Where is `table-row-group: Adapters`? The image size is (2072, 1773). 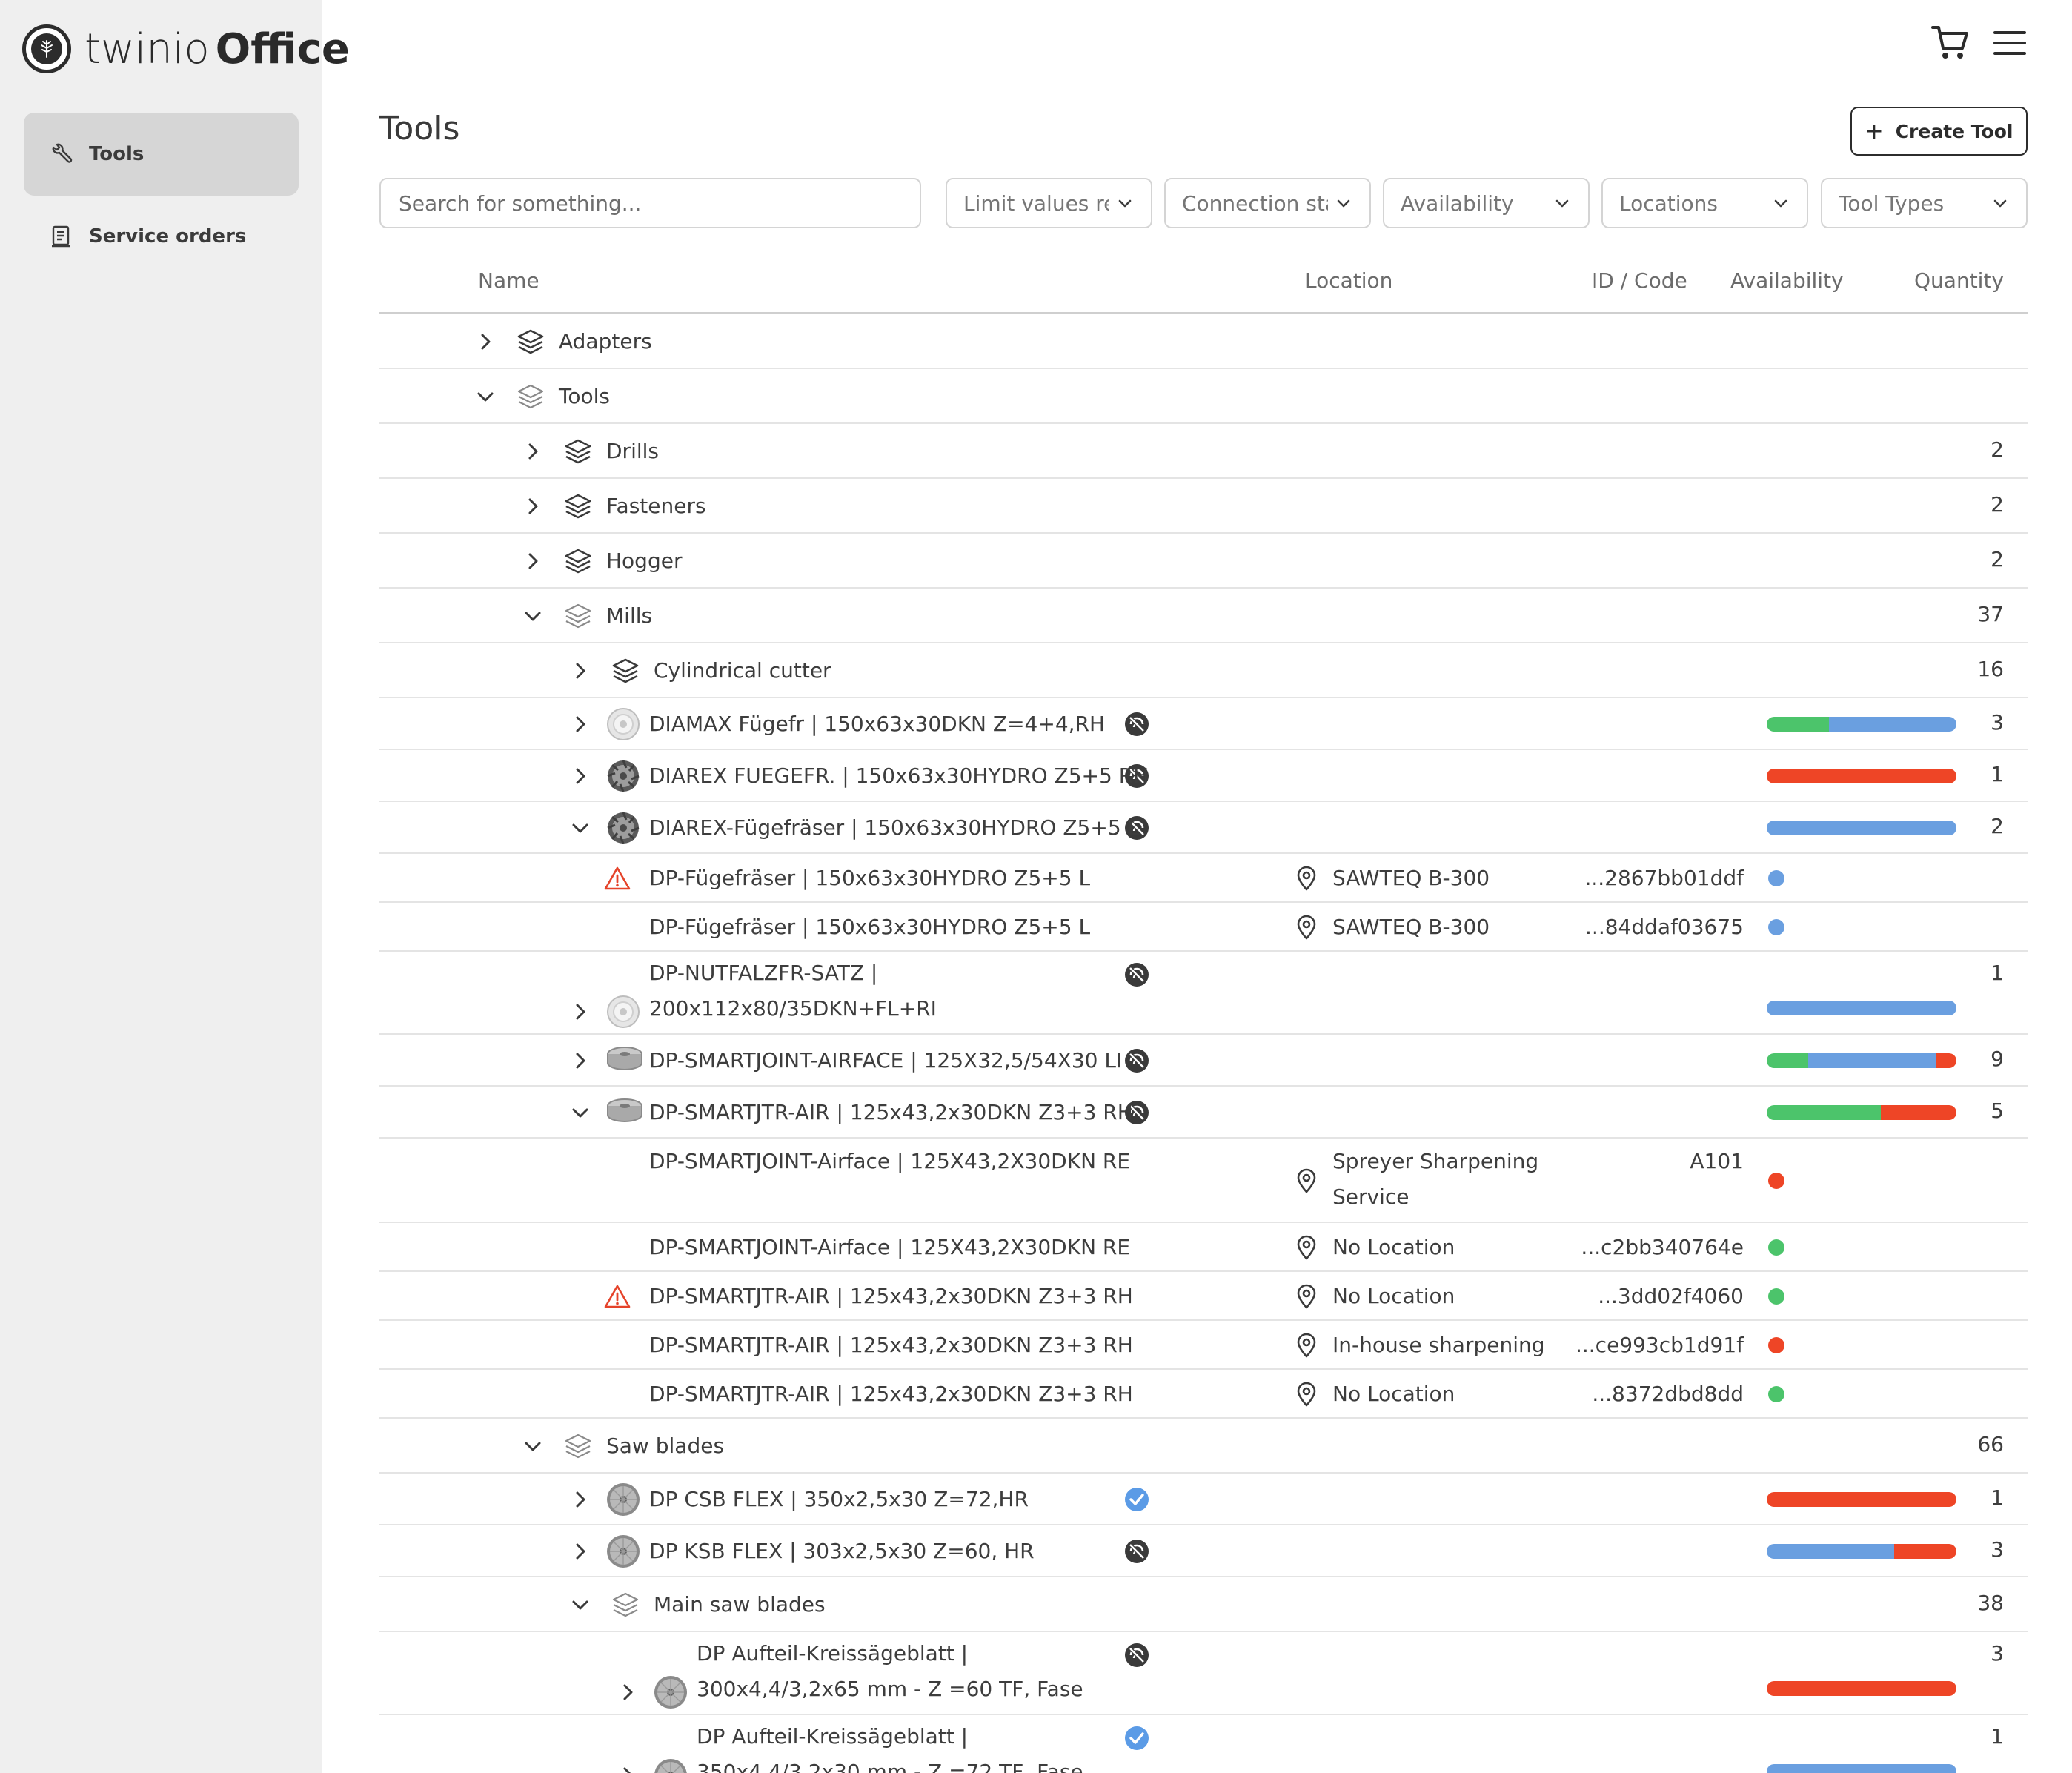 table-row-group: Adapters is located at coordinates (1203, 341).